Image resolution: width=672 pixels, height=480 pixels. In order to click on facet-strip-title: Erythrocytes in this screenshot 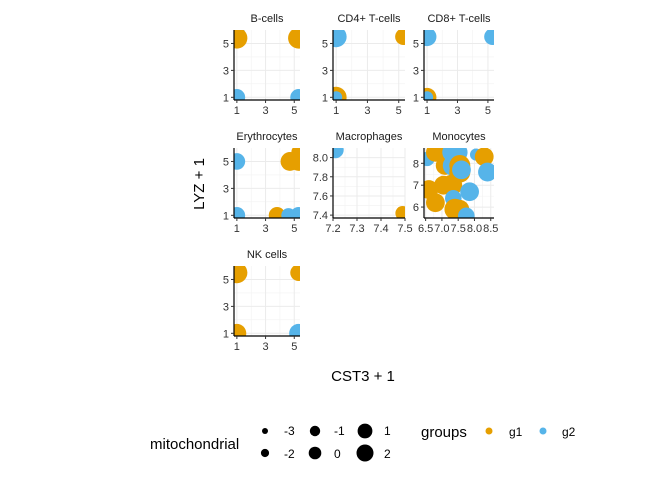, I will do `click(267, 137)`.